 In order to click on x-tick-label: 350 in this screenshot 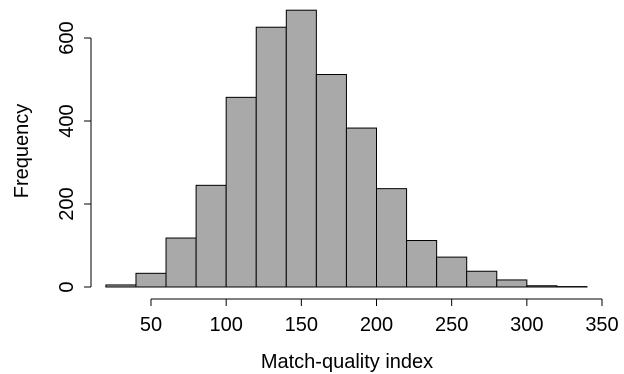, I will do `click(601, 325)`.